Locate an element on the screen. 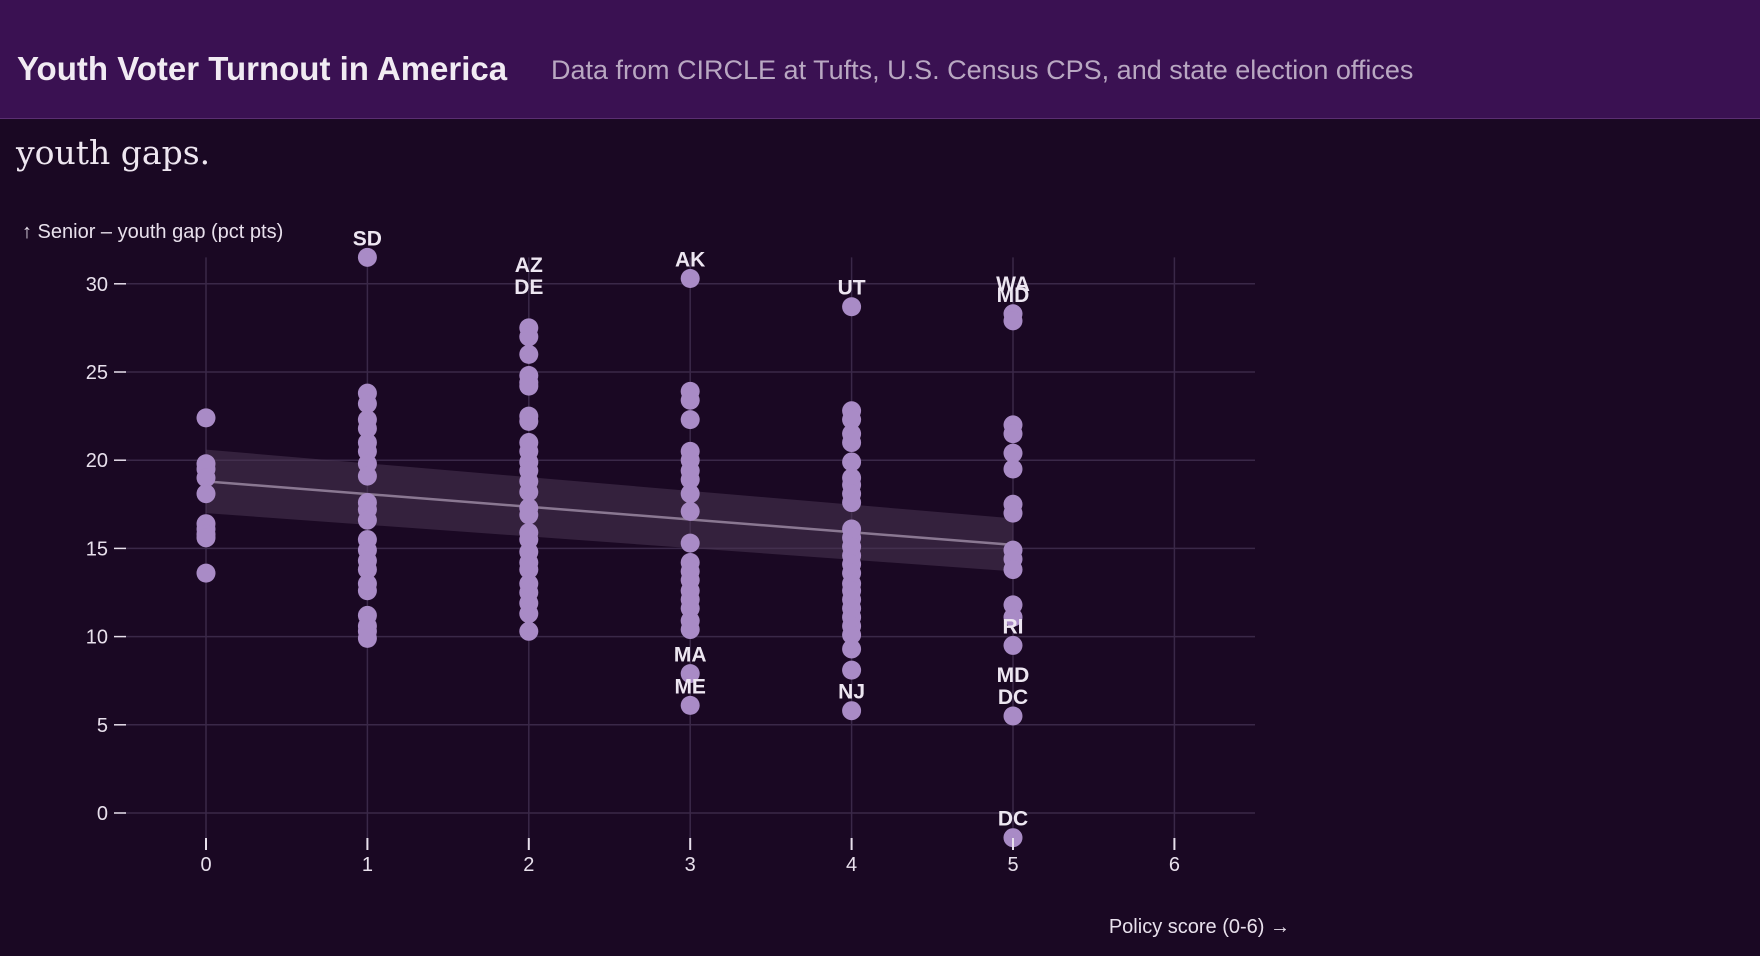  y-tick-label: 30 is located at coordinates (97, 285).